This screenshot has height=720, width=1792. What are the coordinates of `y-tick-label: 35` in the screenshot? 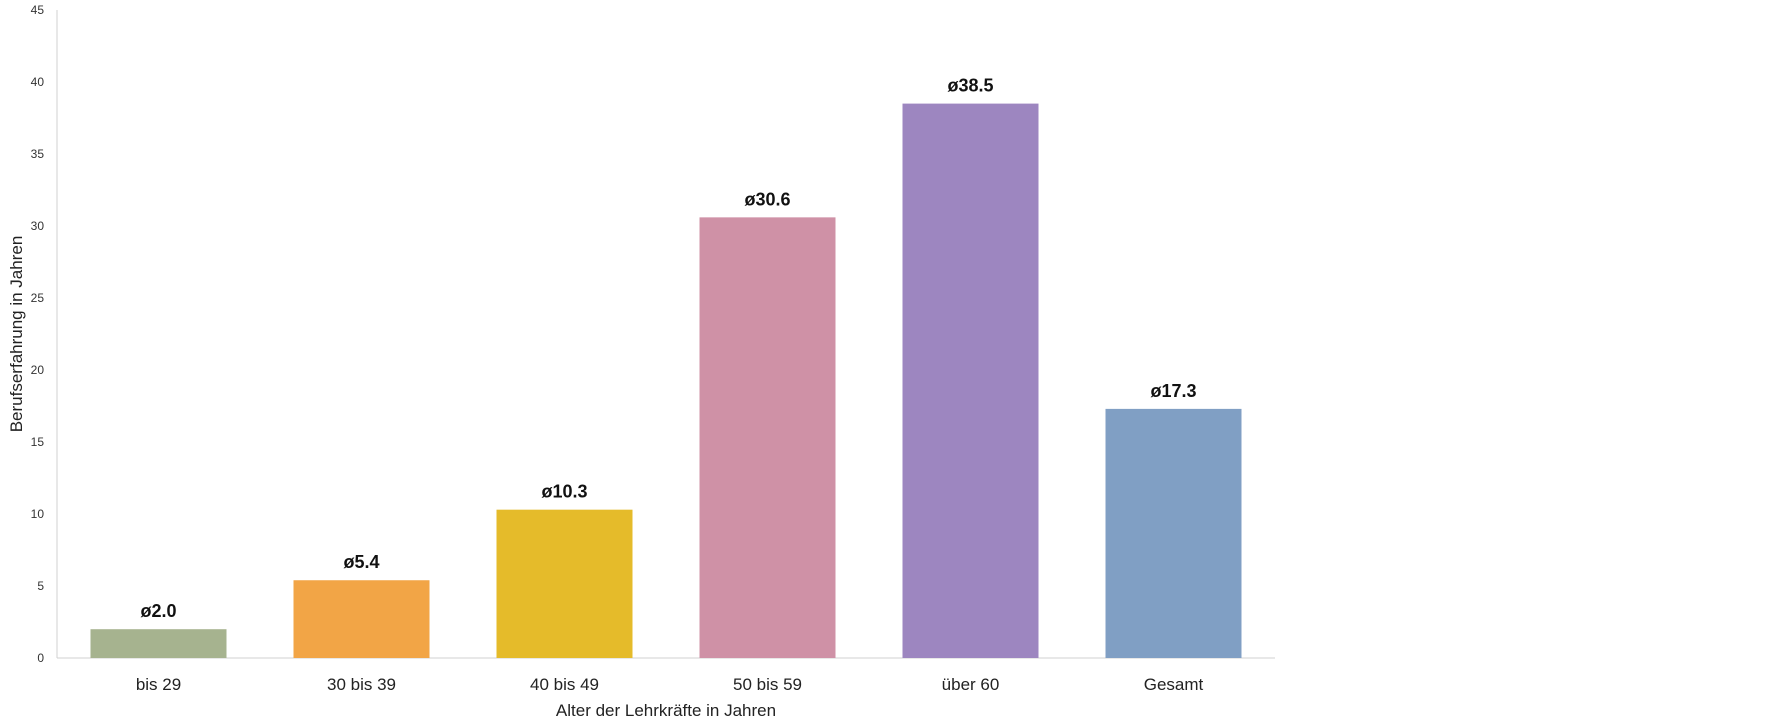 It's located at (38, 154).